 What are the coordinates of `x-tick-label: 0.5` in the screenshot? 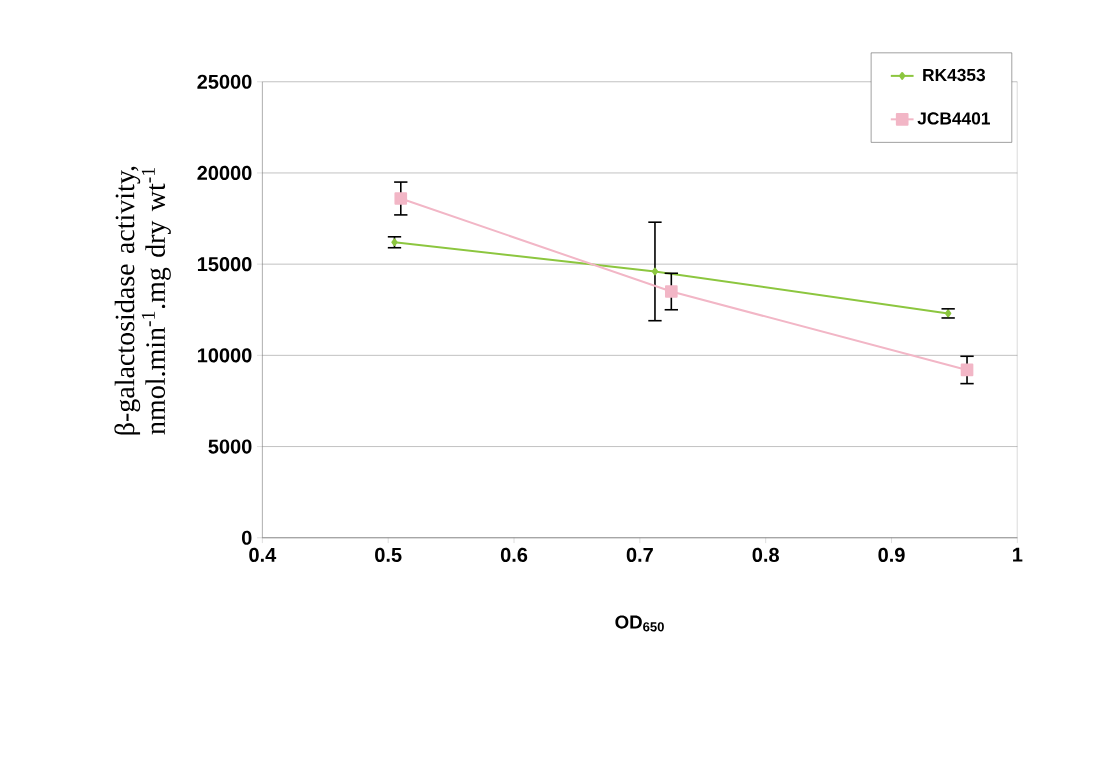 It's located at (388, 554).